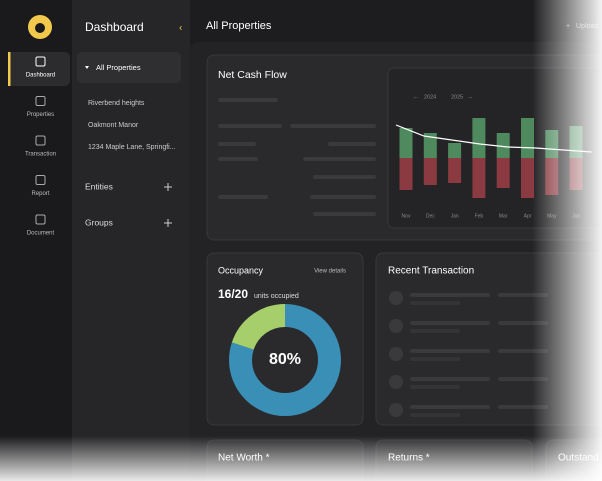 The width and height of the screenshot is (602, 481). Describe the element at coordinates (40, 28) in the screenshot. I see `logo-mark` at that location.